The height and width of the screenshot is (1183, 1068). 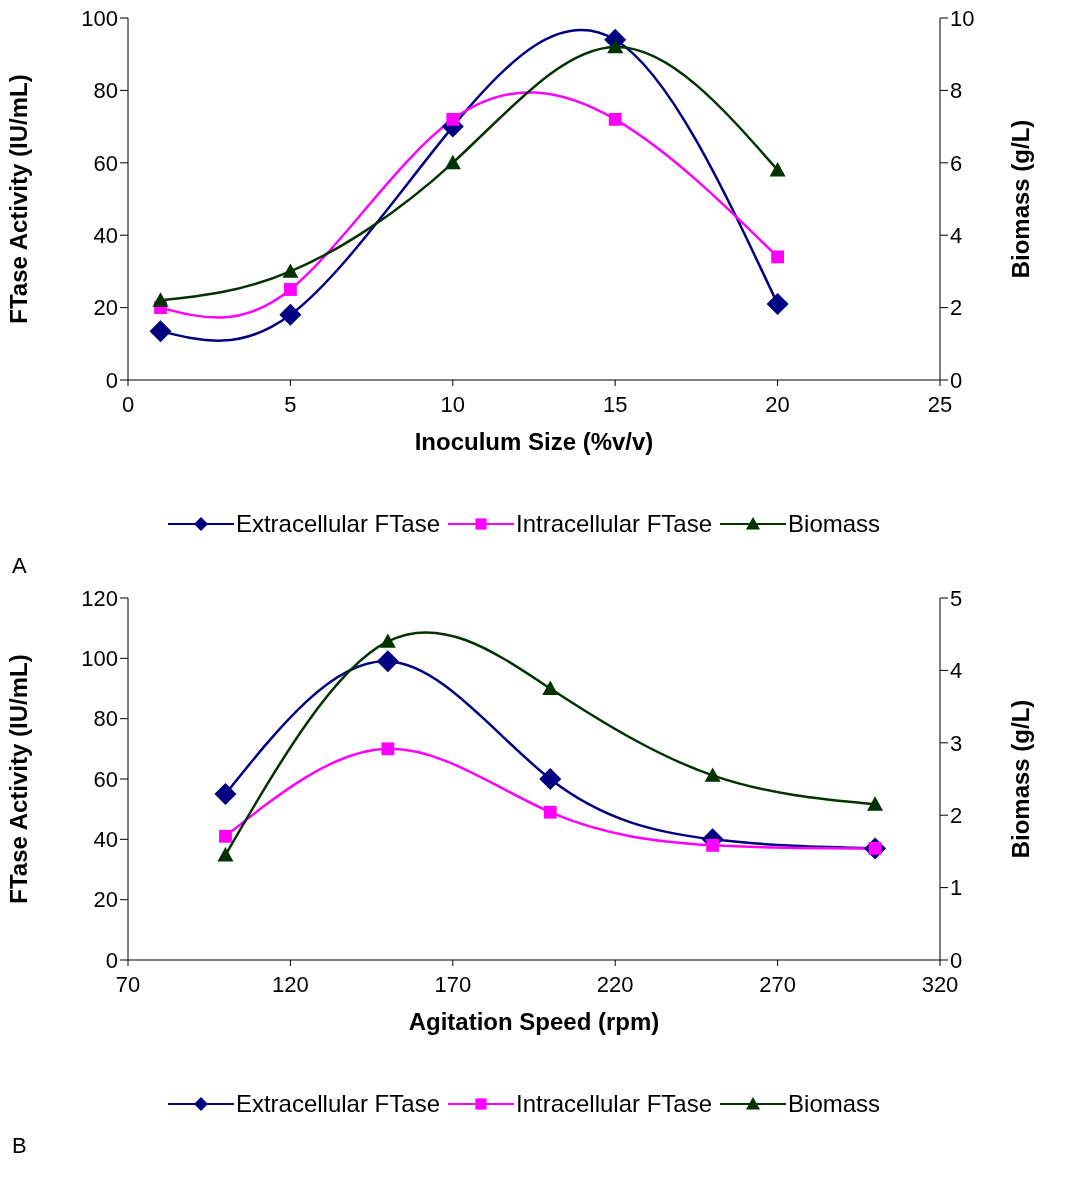 I want to click on x-axis-title: Inoculum Size (%v/v), so click(x=534, y=441).